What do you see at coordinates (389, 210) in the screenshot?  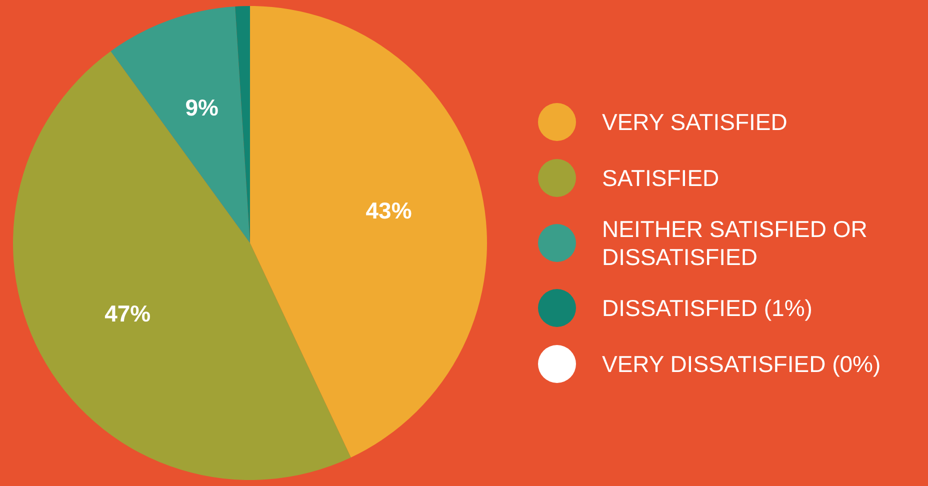 I see `data-label: 43%` at bounding box center [389, 210].